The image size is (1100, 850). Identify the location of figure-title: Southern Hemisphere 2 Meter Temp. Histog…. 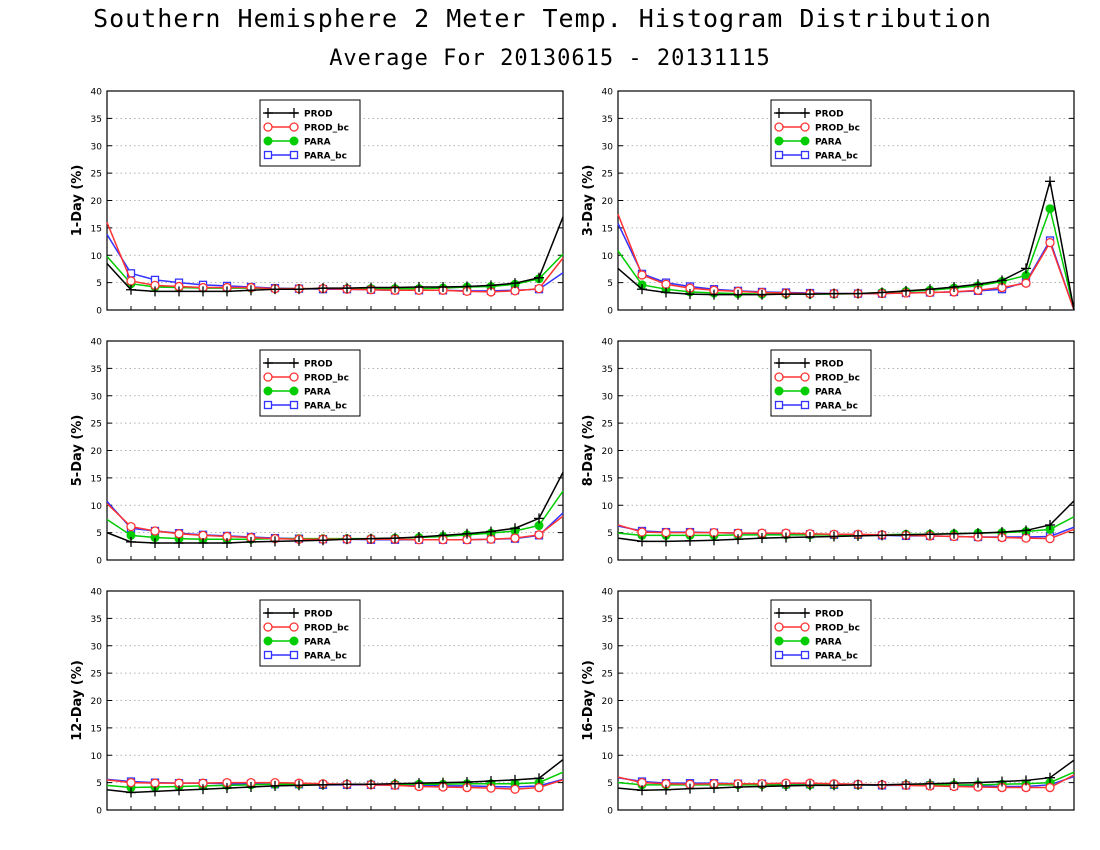
(542, 18).